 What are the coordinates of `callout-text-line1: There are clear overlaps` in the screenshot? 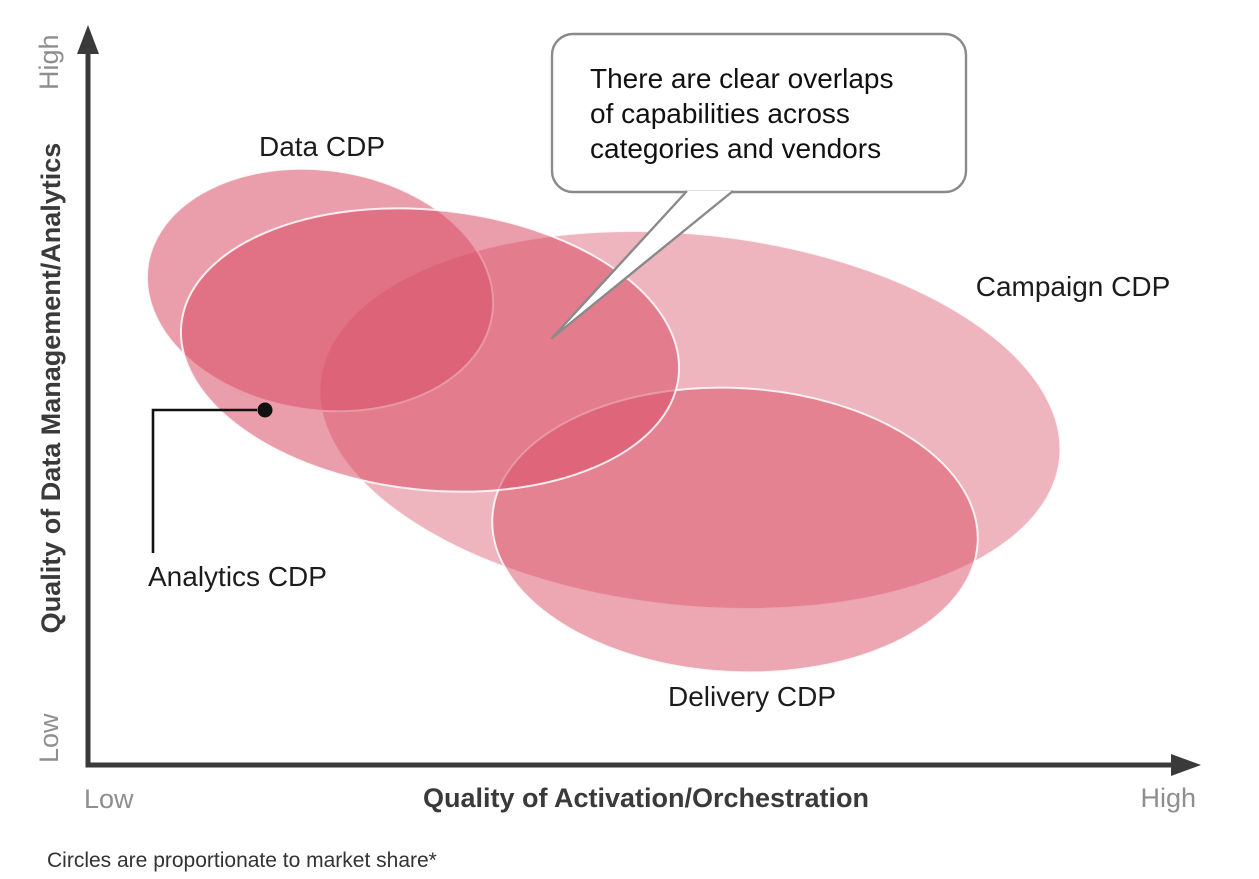 It's located at (741, 78).